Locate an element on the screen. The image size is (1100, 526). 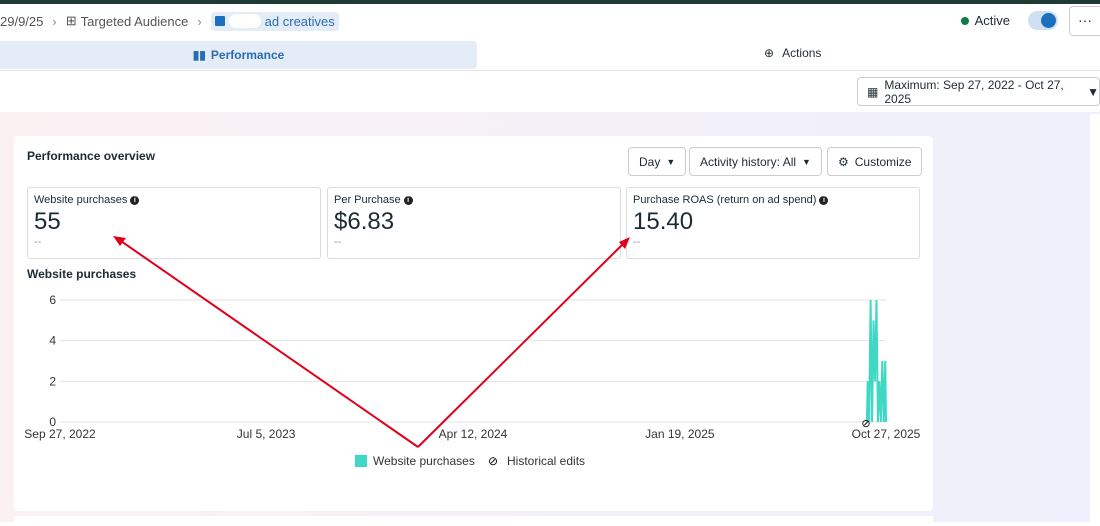
metric-per-purchase: Per Purchase i $6.83 -- is located at coordinates (474, 223).